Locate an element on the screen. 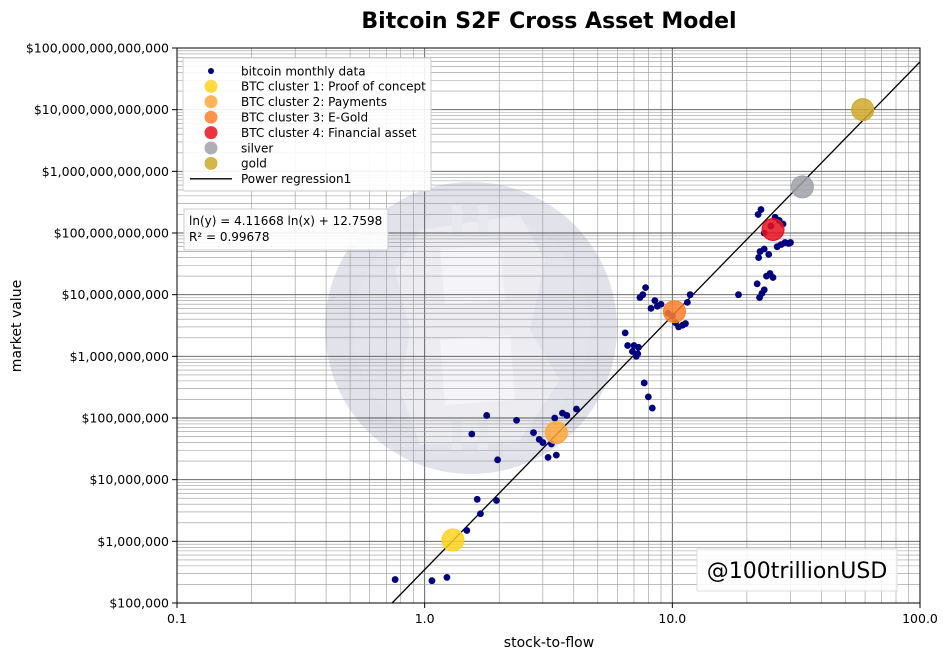 Image resolution: width=943 pixels, height=656 pixels. chart-title: Bitcoin S2F Cross Asset Model is located at coordinates (548, 21).